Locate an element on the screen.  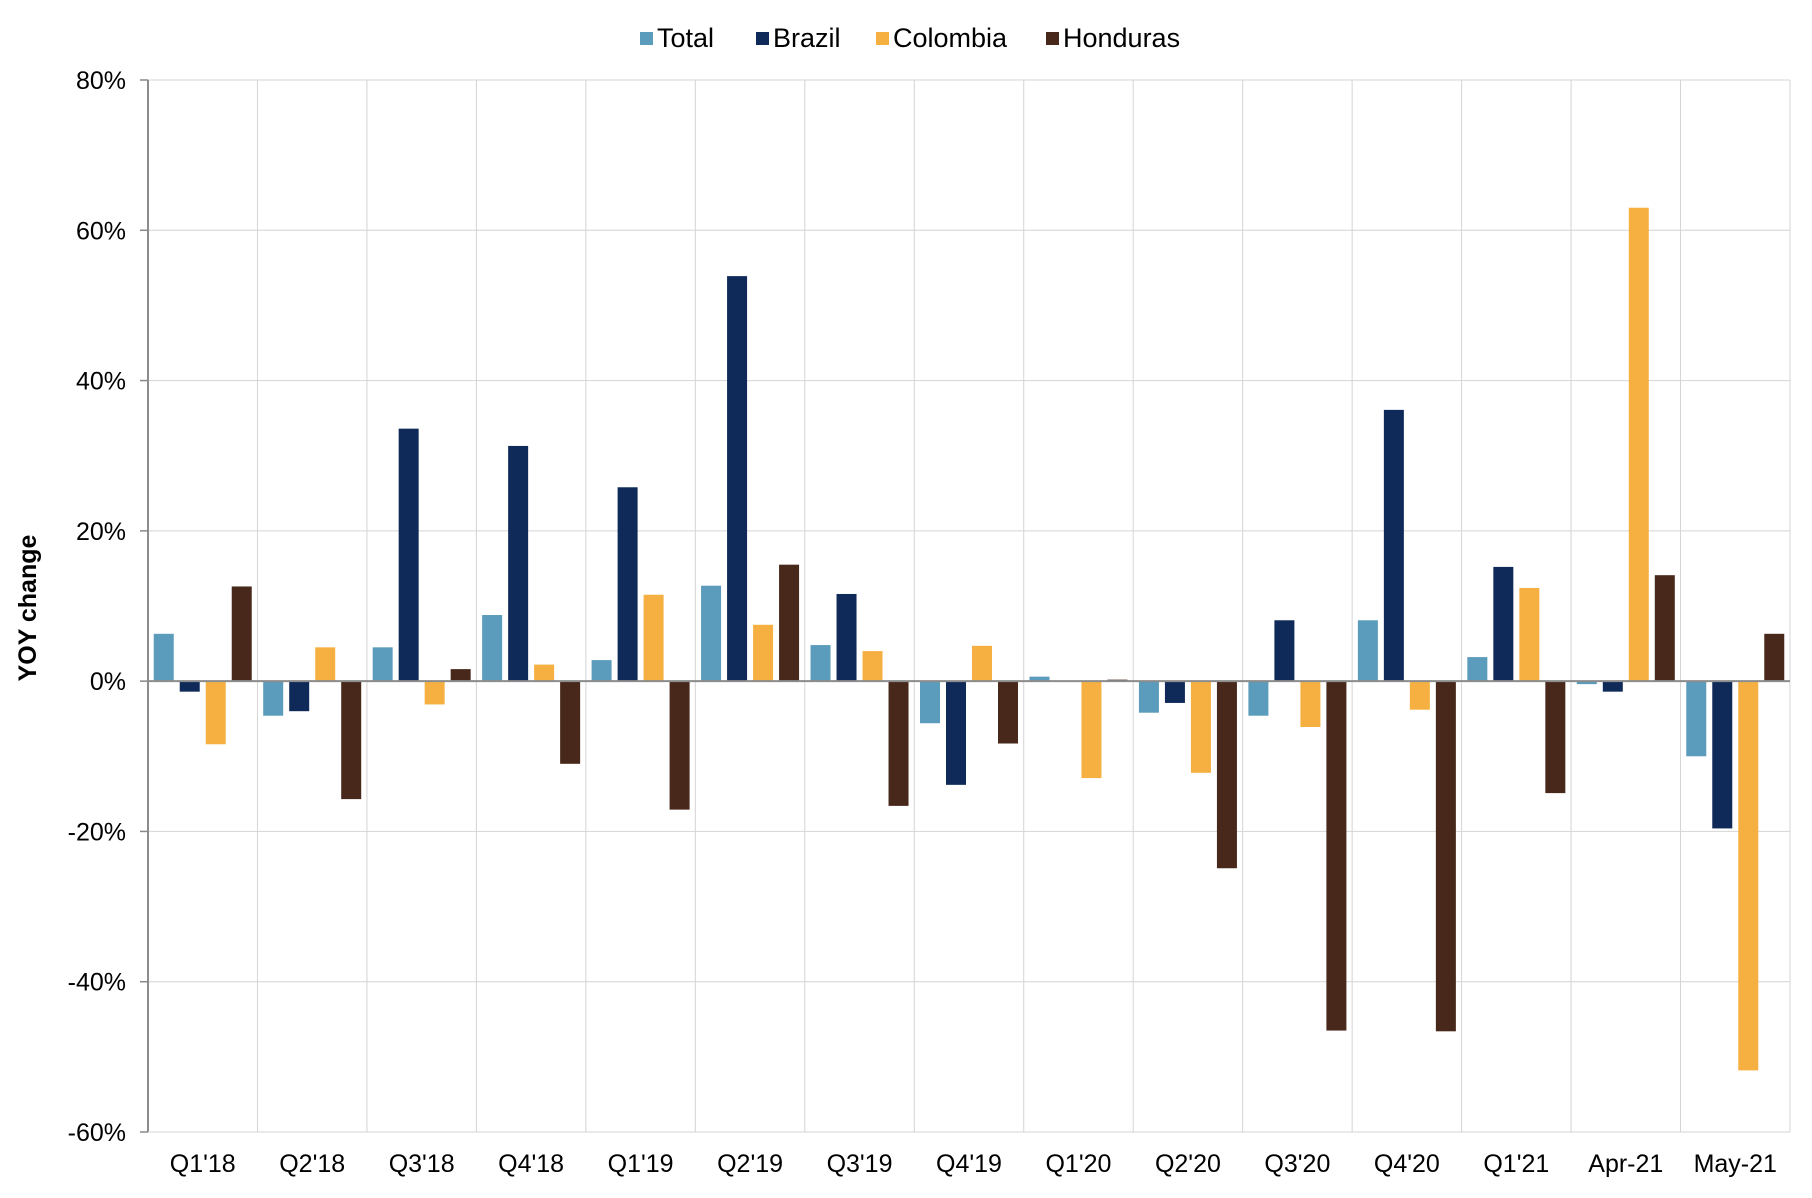
x-tick-label: Q1'19 is located at coordinates (641, 1164).